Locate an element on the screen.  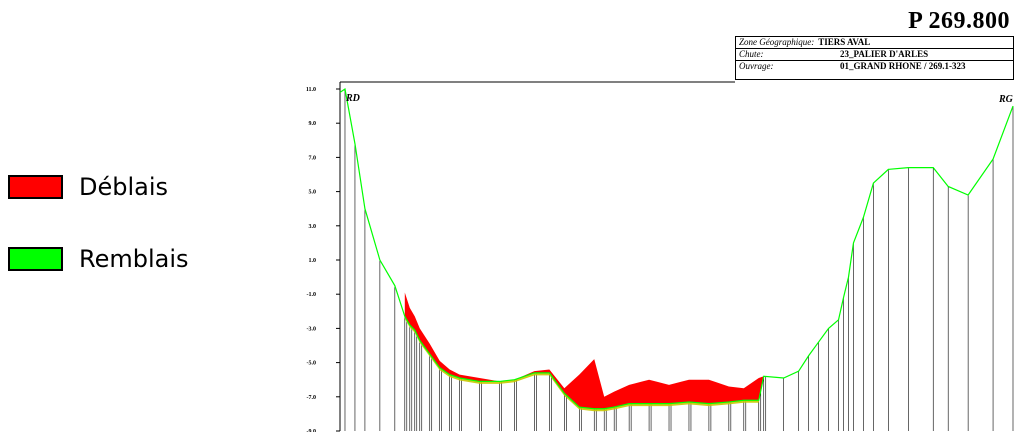
info-row-chute: Chute: 23_PALIER D'ARLES is located at coordinates (874, 55).